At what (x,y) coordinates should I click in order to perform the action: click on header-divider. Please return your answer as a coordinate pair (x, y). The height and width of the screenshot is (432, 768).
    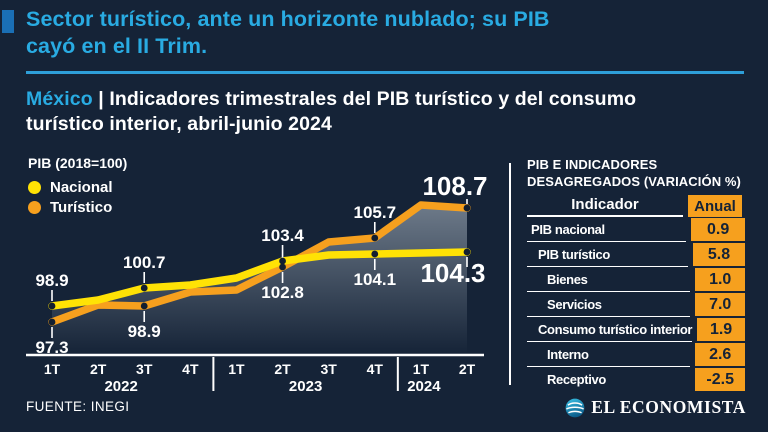
    Looking at the image, I should click on (385, 72).